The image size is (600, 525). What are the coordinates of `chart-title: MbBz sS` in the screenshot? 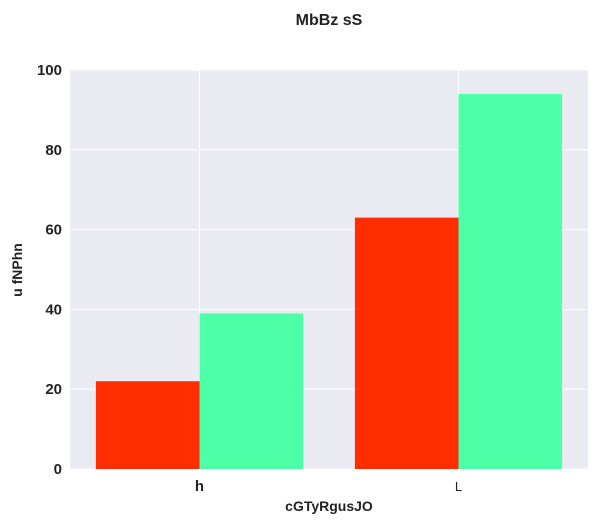 It's located at (329, 20).